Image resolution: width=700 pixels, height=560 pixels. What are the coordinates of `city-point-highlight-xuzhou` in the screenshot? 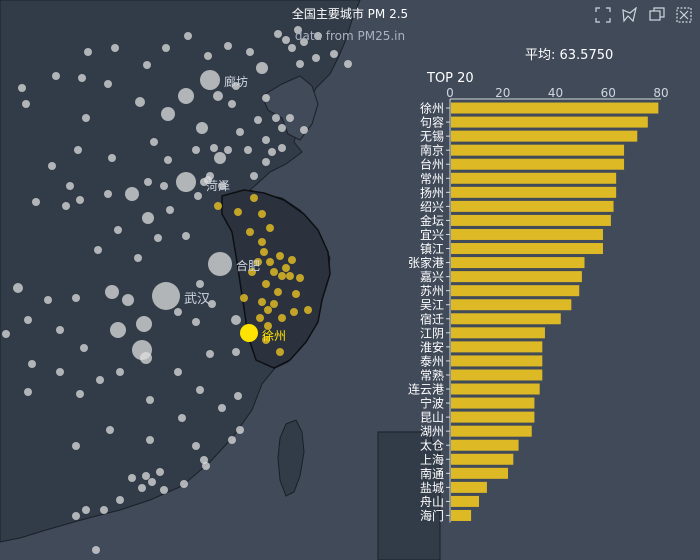 It's located at (249, 333).